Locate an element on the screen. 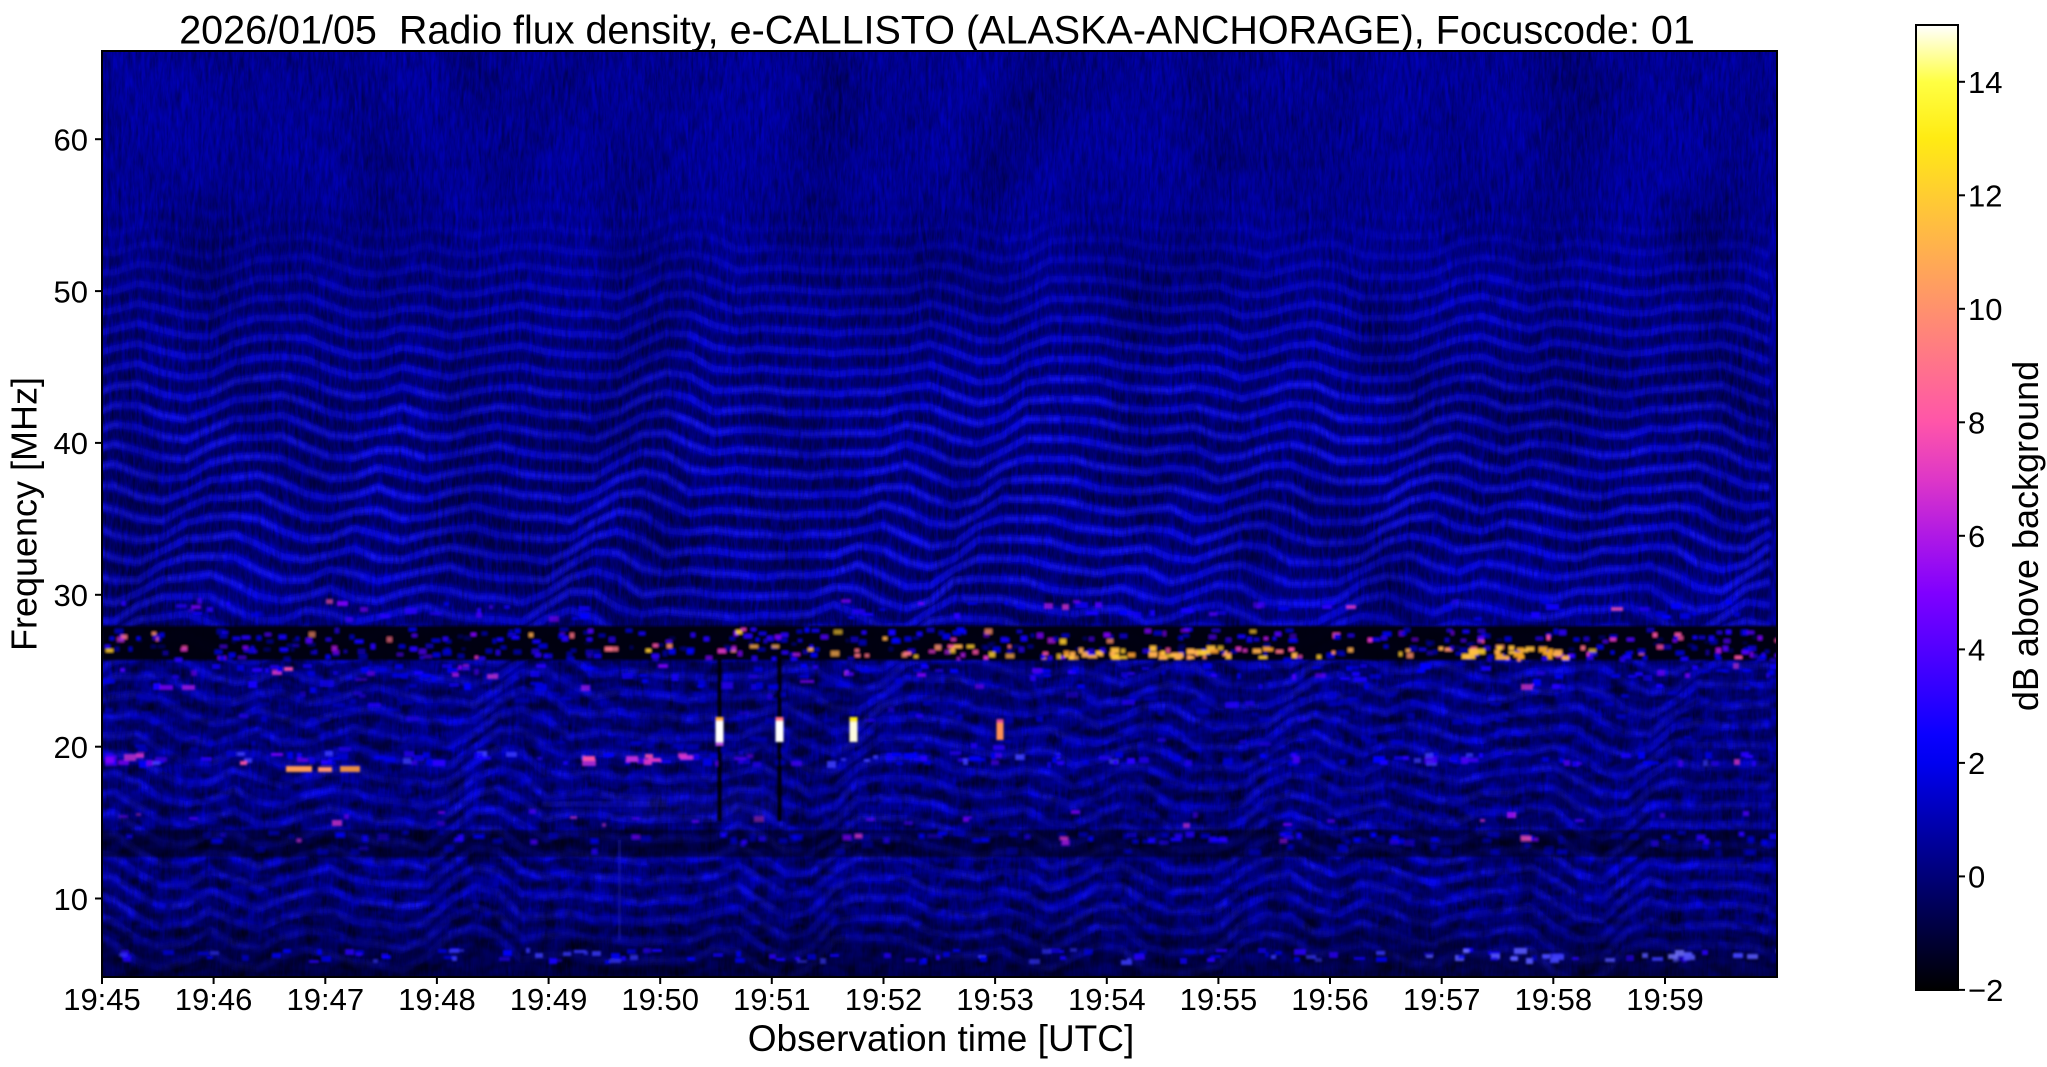  svg-text: 19:57 is located at coordinates (1442, 999).